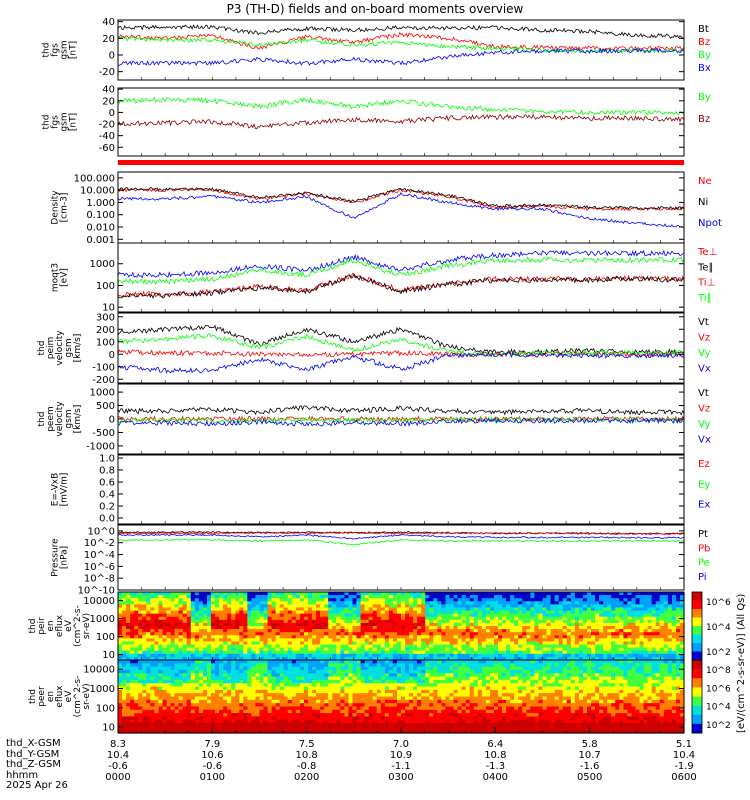 The width and height of the screenshot is (750, 800). What do you see at coordinates (107, 519) in the screenshot?
I see `y-tick-label: 0.0` at bounding box center [107, 519].